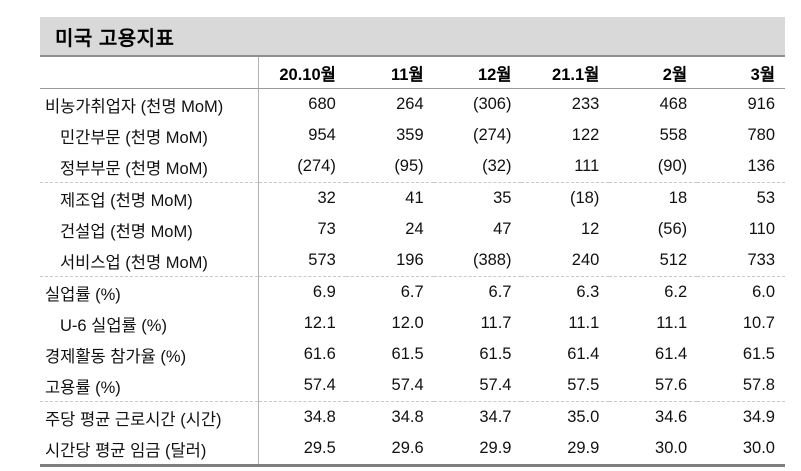 The image size is (801, 471). What do you see at coordinates (653, 261) in the screenshot?
I see `value-cell: 512` at bounding box center [653, 261].